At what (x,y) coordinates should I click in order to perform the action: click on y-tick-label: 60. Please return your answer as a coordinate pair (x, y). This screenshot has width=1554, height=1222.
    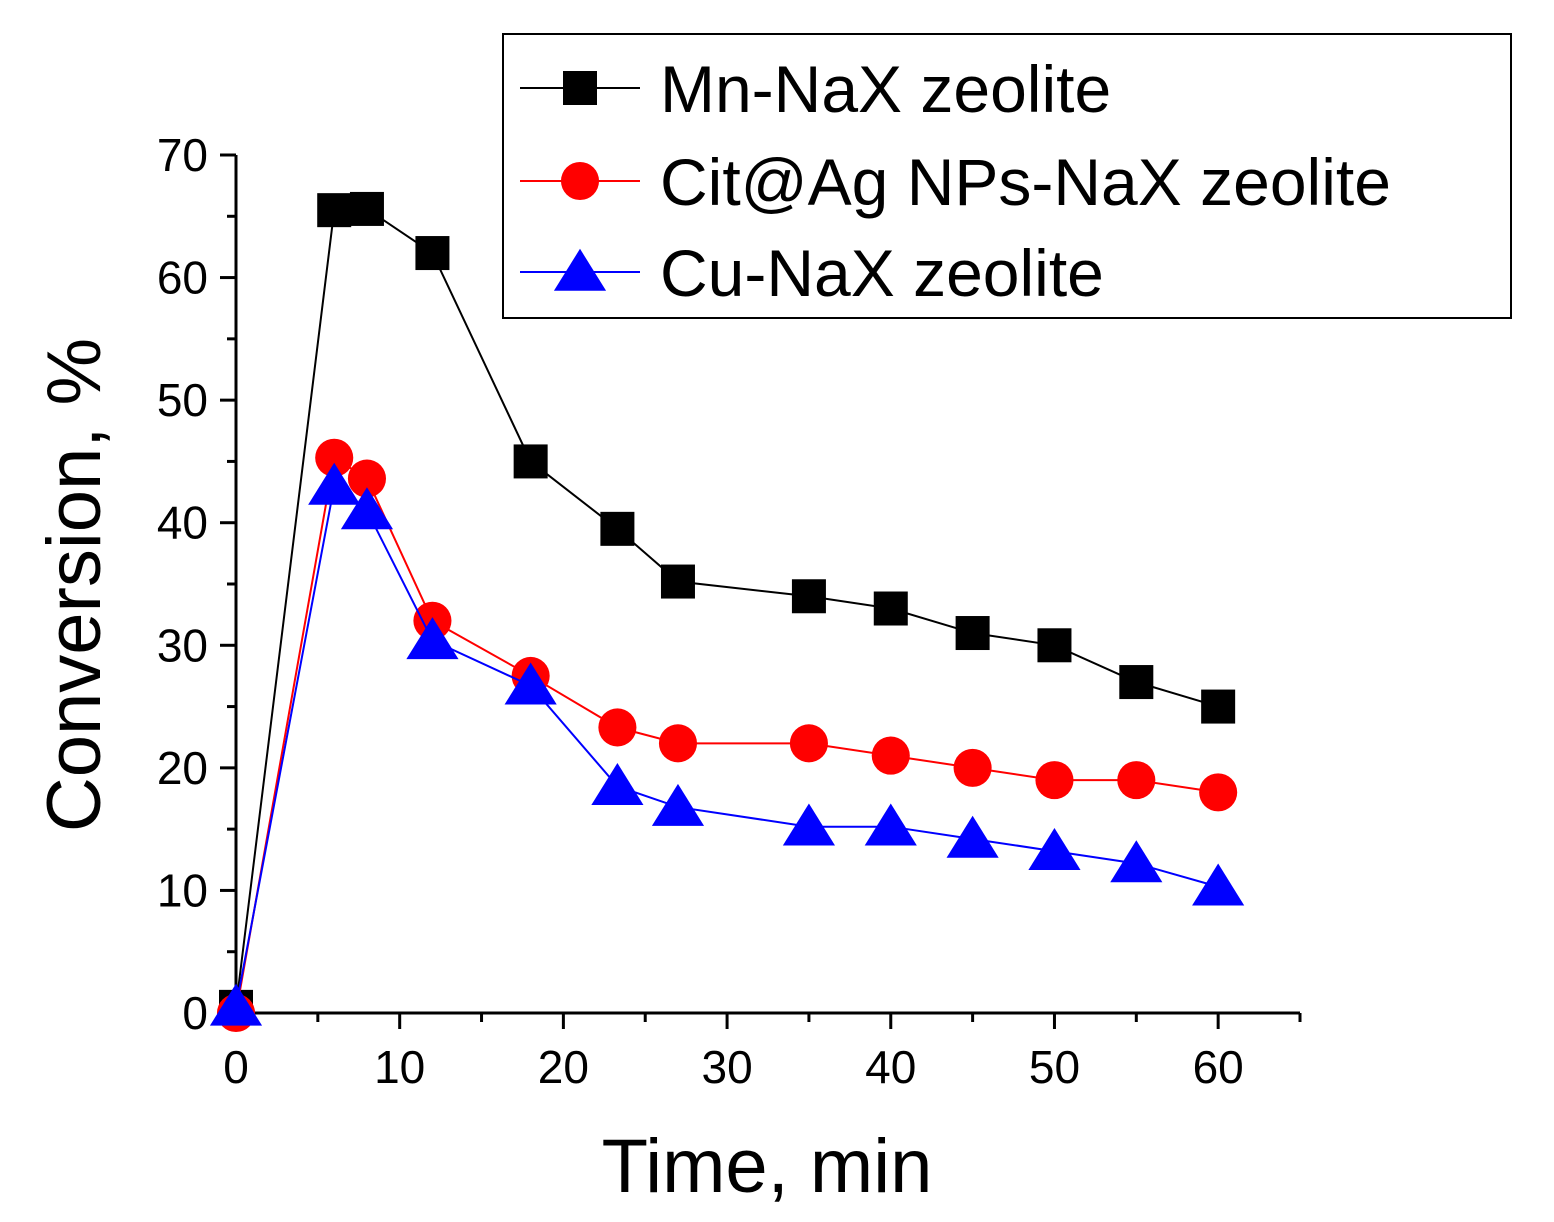
    Looking at the image, I should click on (182, 278).